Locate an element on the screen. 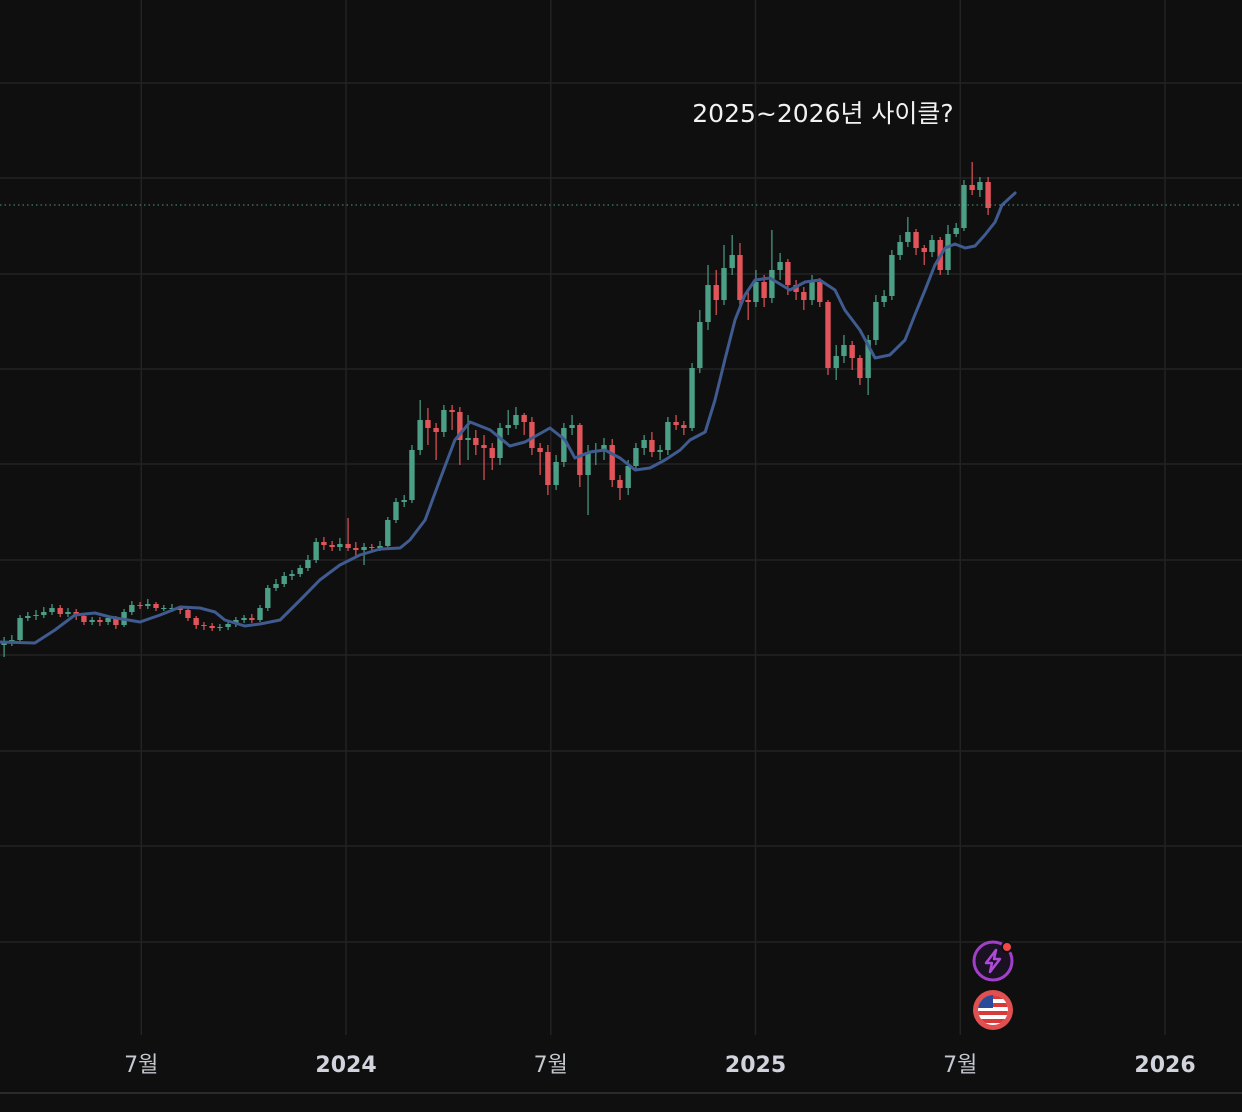 This screenshot has height=1112, width=1242. icon-ring is located at coordinates (993, 961).